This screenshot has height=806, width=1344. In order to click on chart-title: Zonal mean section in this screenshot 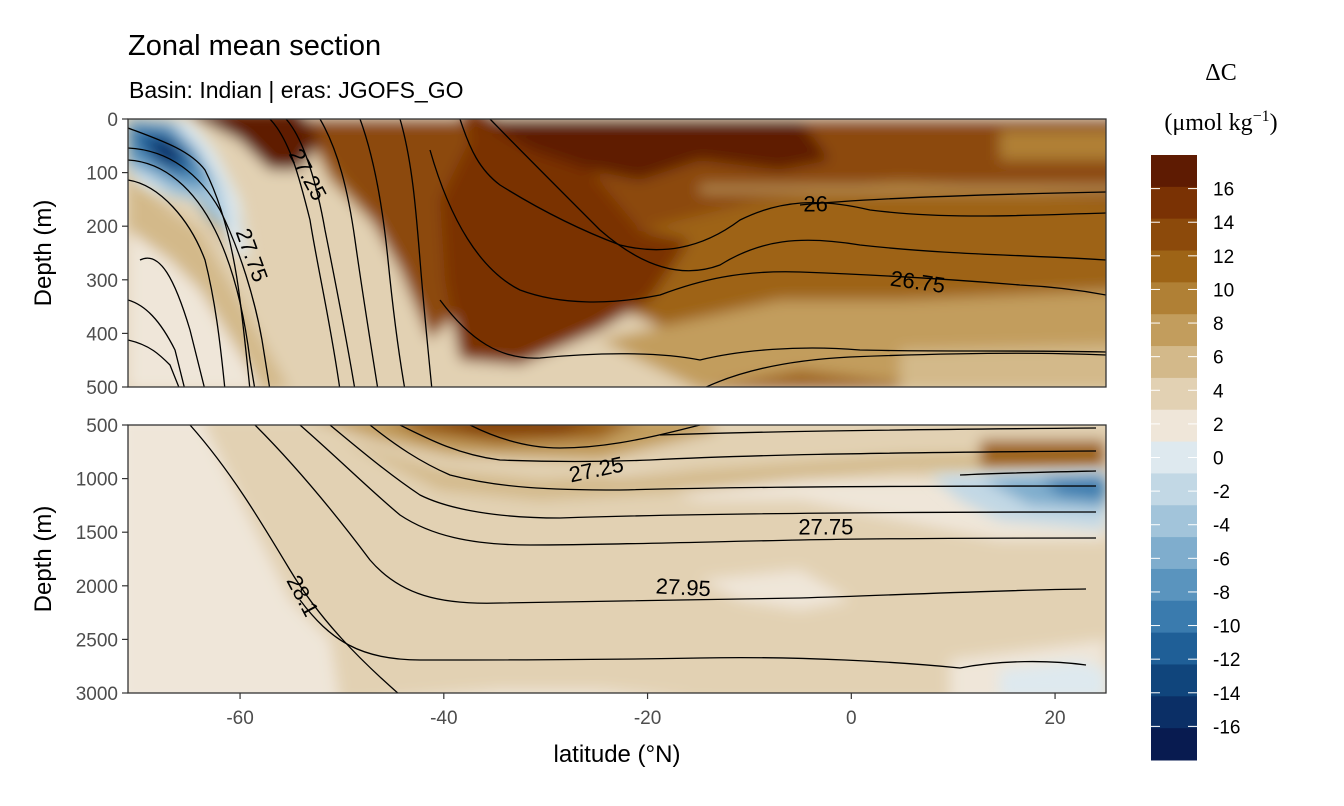, I will do `click(254, 46)`.